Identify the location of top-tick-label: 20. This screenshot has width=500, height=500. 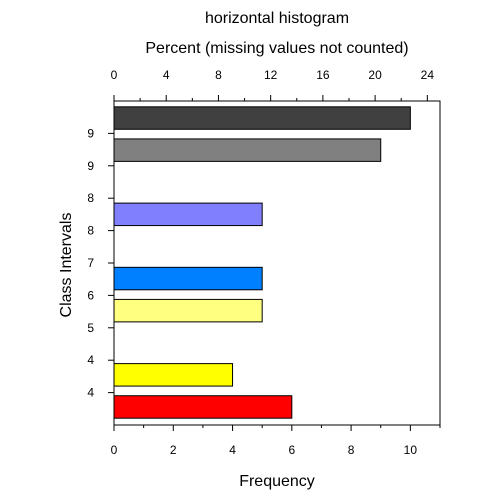
(375, 75).